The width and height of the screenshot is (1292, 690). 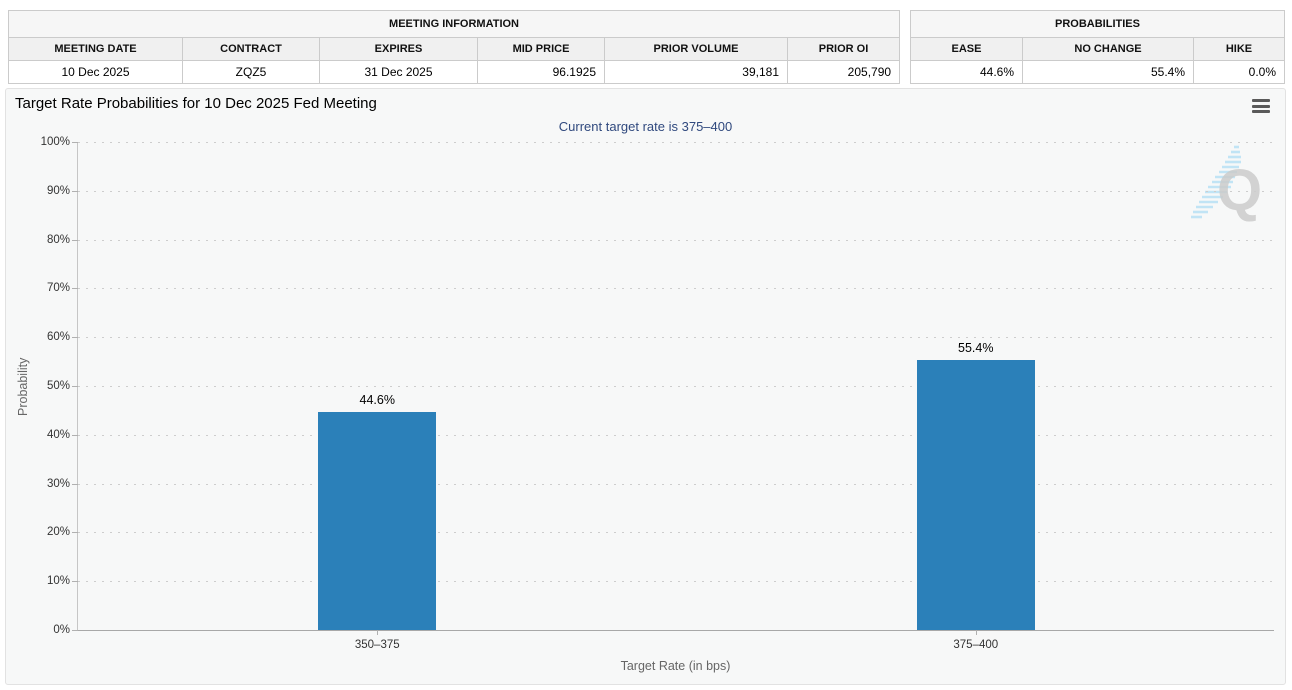 What do you see at coordinates (1108, 49) in the screenshot?
I see `col-no-change: NO CHANGE` at bounding box center [1108, 49].